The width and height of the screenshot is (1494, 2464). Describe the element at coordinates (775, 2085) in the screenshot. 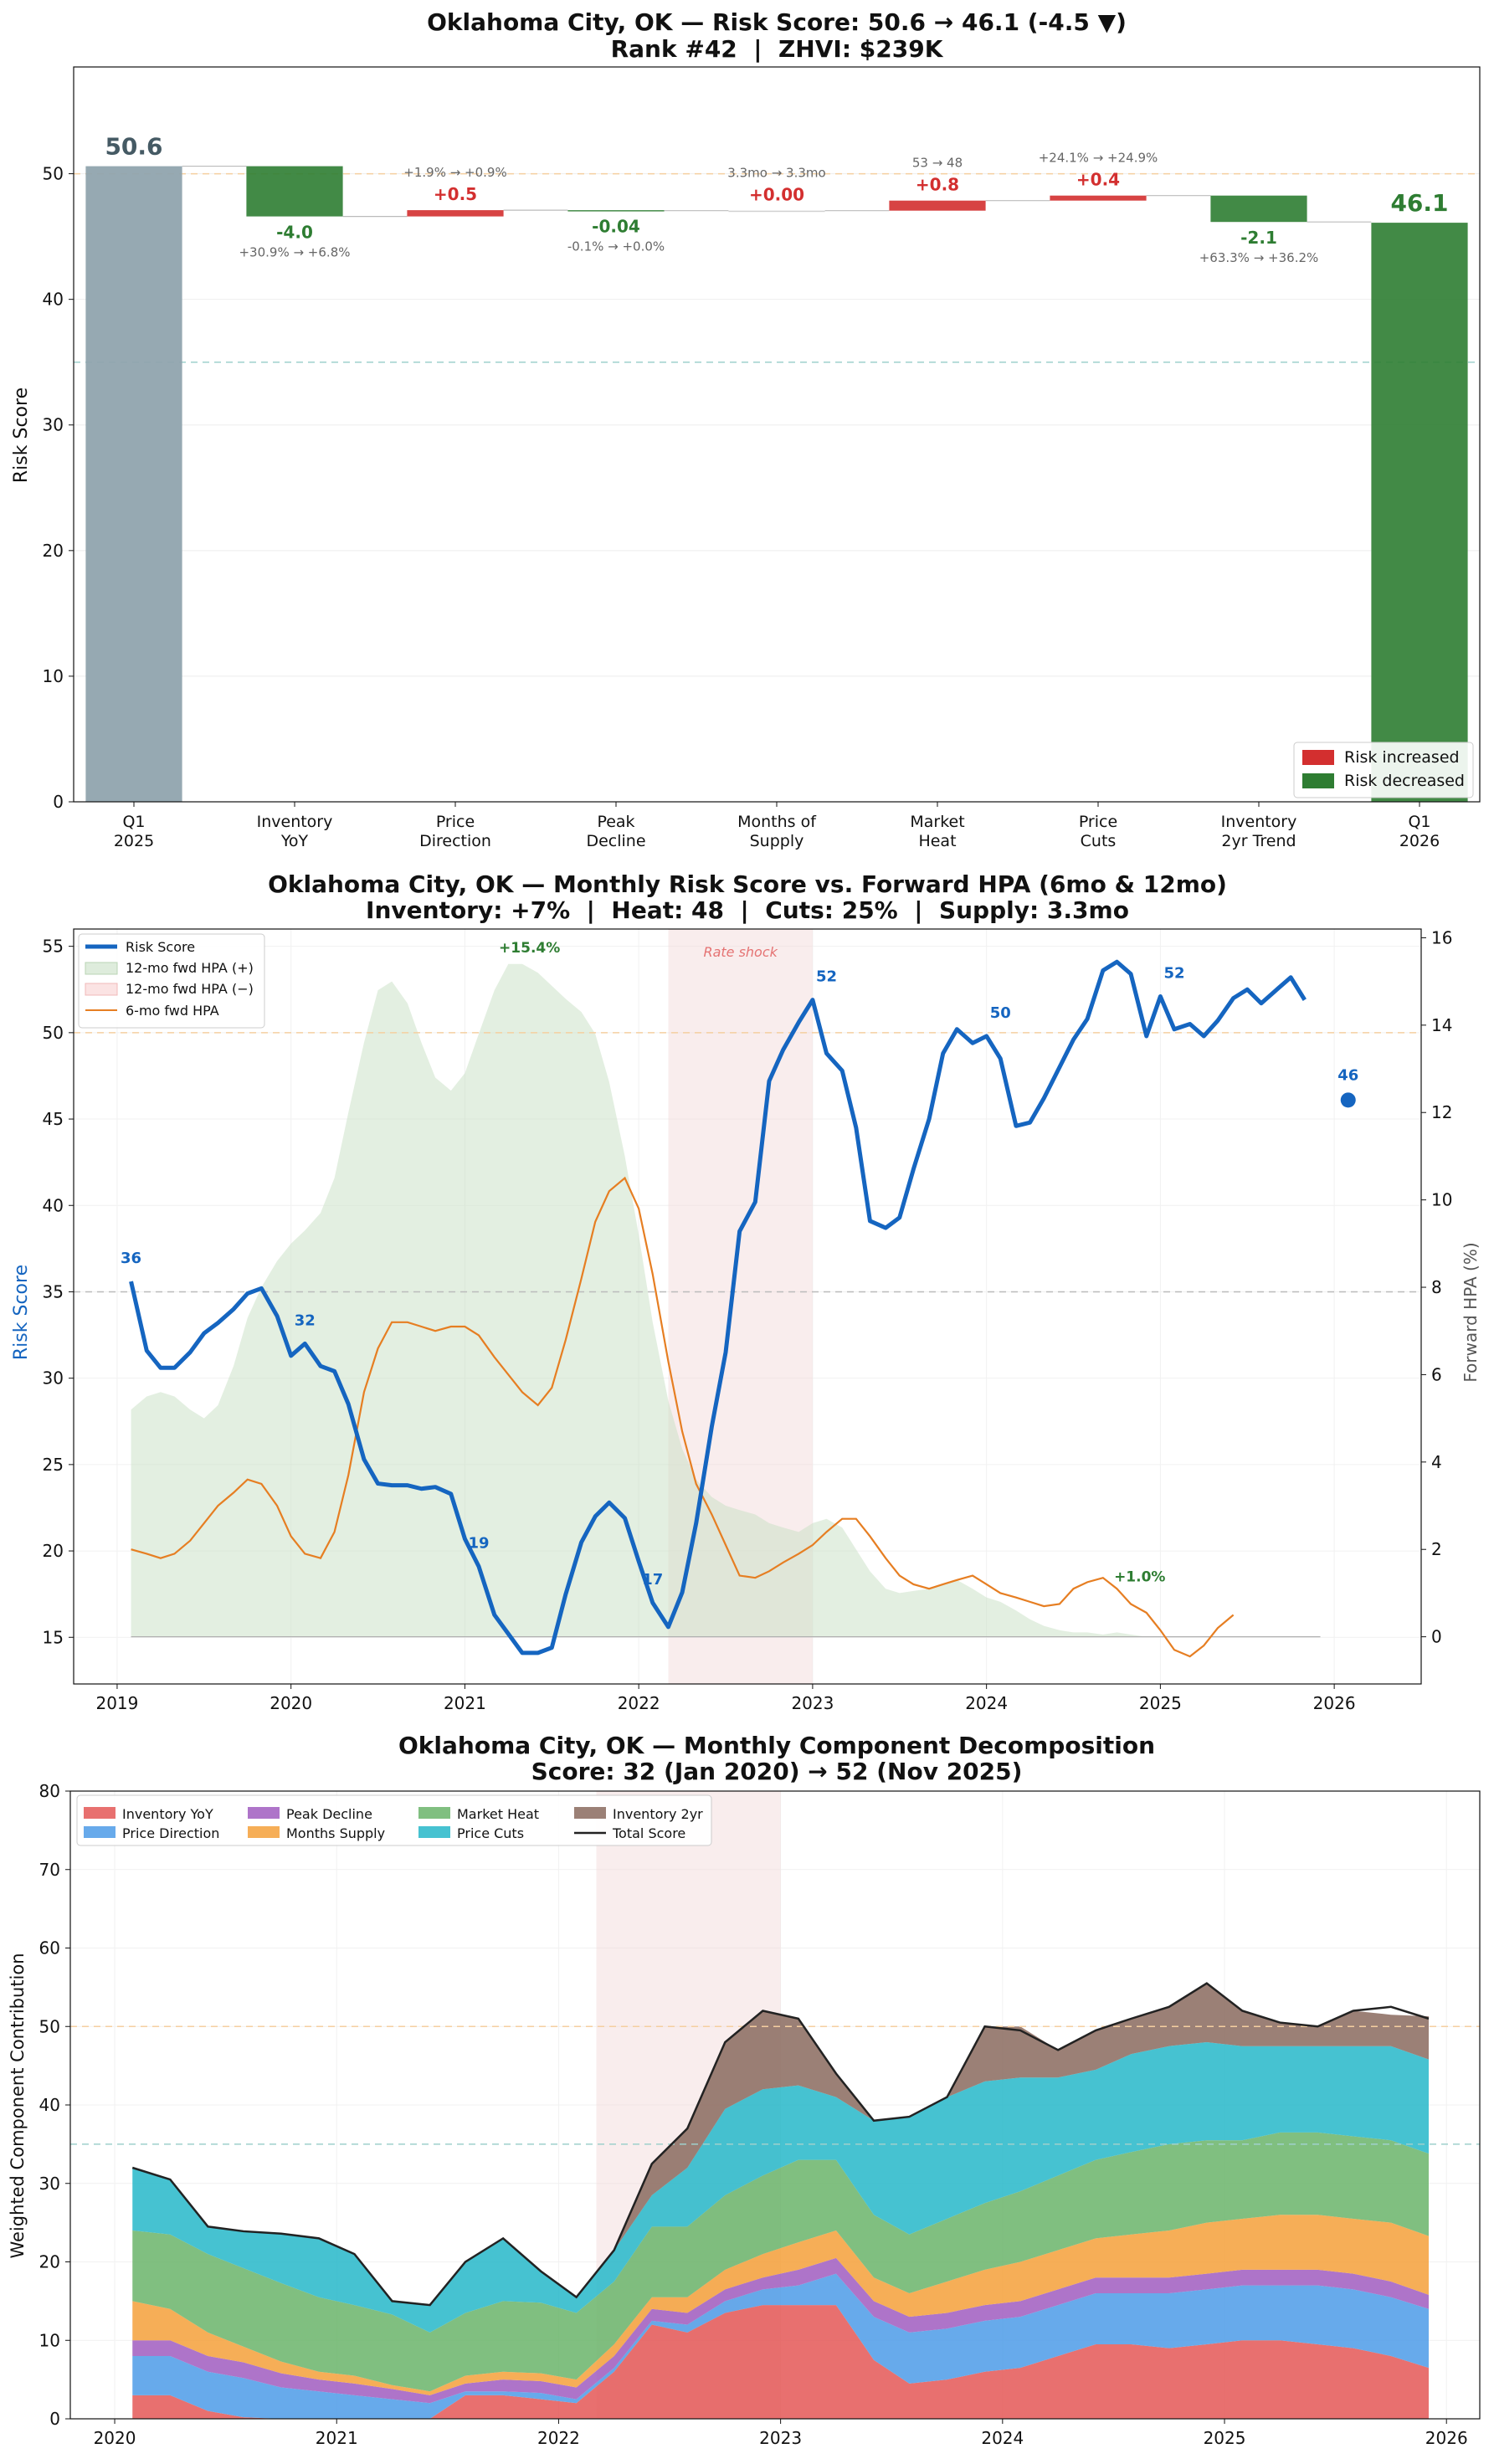

I see `decomp-reference-lines` at that location.